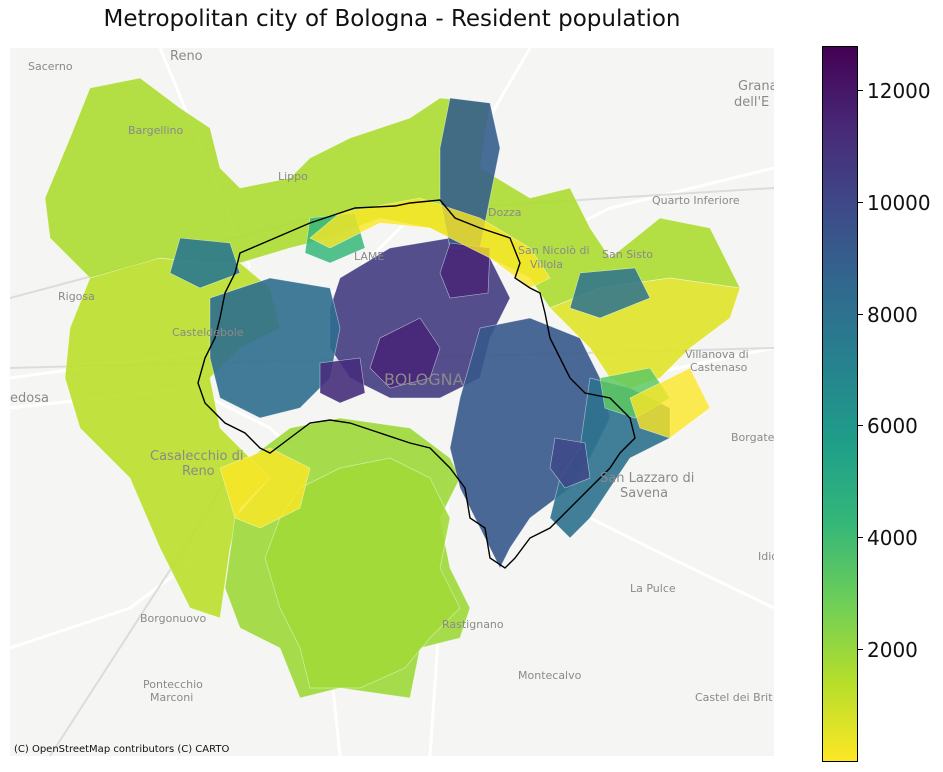  I want to click on zone-south-hills, so click(362, 573).